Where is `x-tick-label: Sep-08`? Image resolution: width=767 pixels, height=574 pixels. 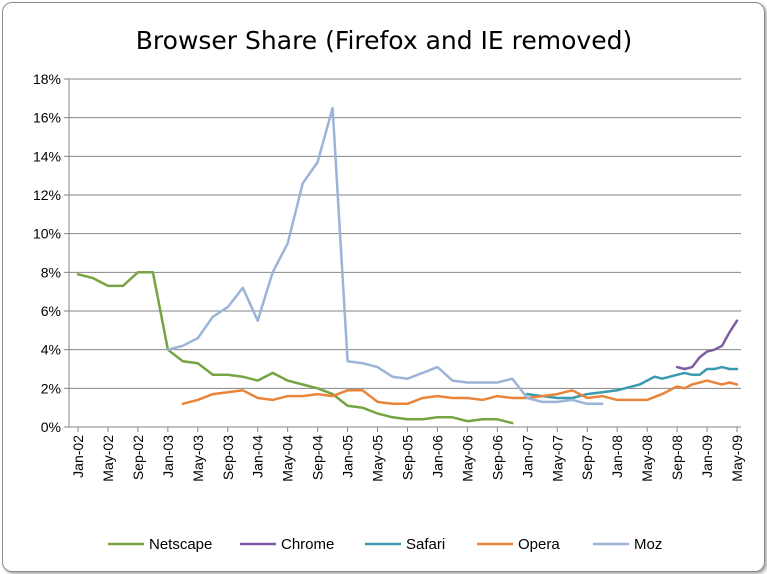 x-tick-label: Sep-08 is located at coordinates (677, 457).